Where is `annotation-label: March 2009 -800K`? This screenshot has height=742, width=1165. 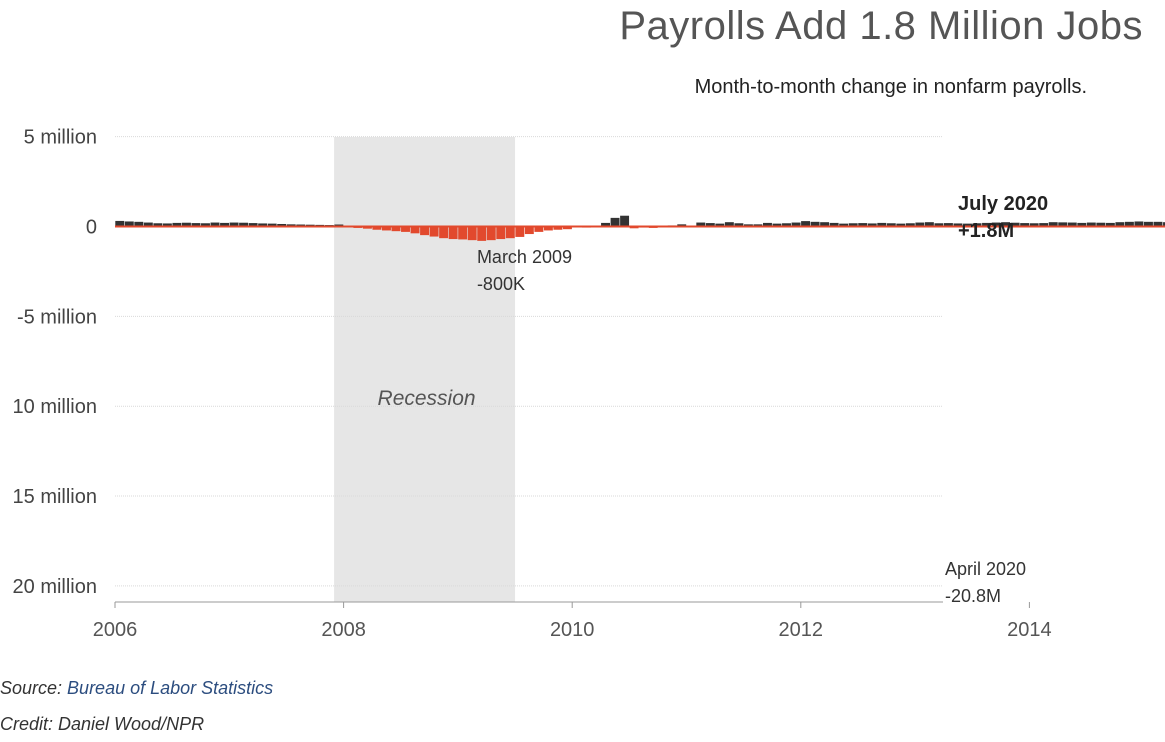 annotation-label: March 2009 -800K is located at coordinates (524, 270).